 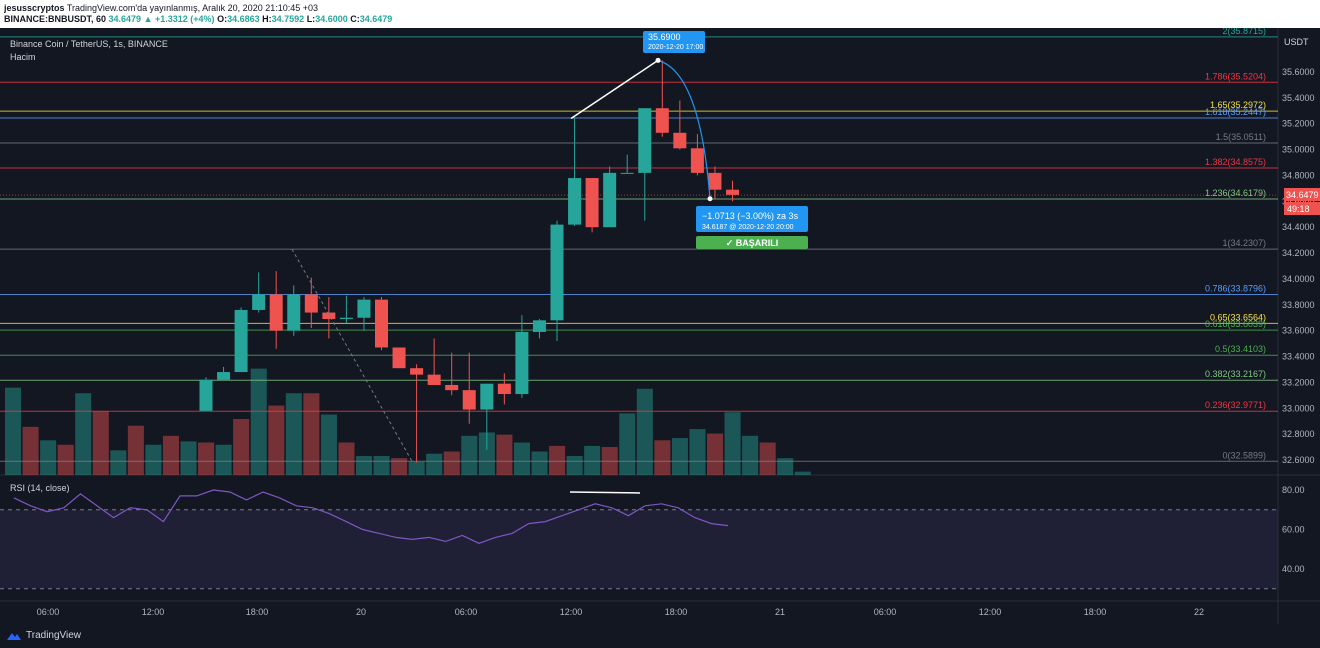 What do you see at coordinates (1298, 175) in the screenshot?
I see `price-tick-label: 34.8000` at bounding box center [1298, 175].